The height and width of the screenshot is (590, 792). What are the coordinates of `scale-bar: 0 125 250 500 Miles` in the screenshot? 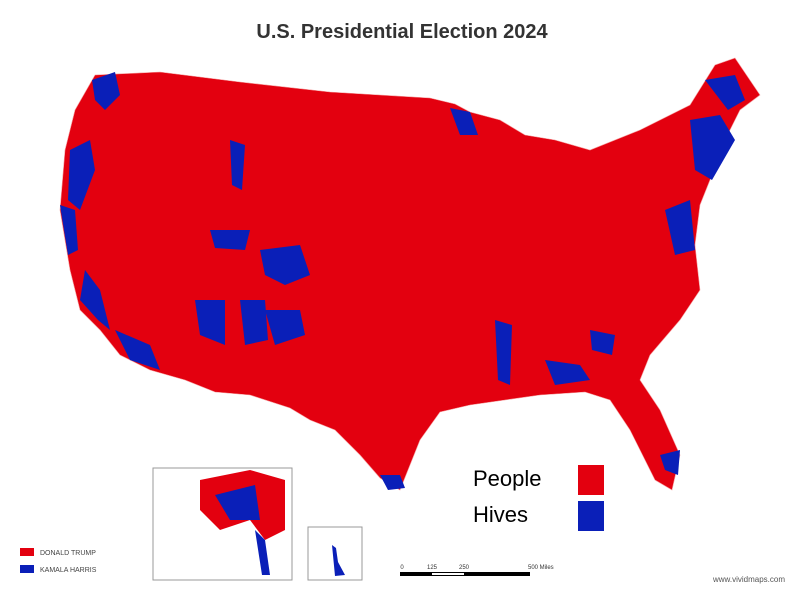 It's located at (477, 570).